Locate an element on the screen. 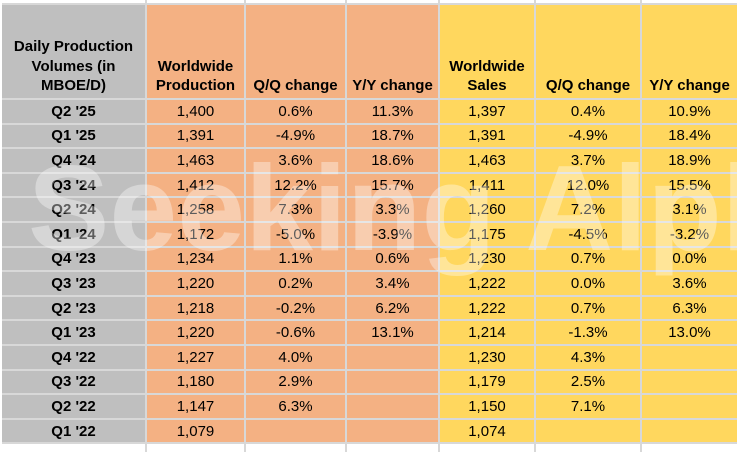 This screenshot has height=453, width=737. cell-sales-qq-change: 7.1% is located at coordinates (588, 406).